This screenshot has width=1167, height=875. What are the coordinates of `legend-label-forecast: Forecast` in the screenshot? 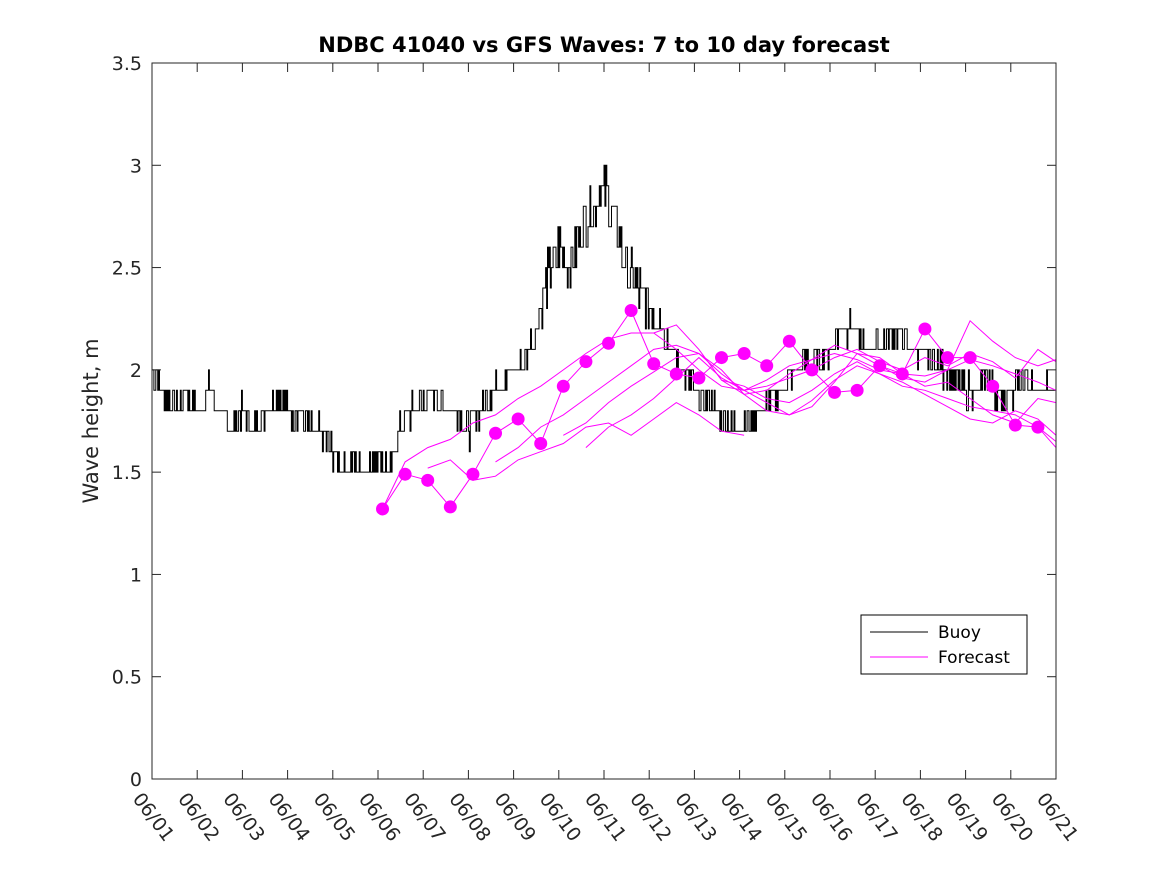 It's located at (974, 658).